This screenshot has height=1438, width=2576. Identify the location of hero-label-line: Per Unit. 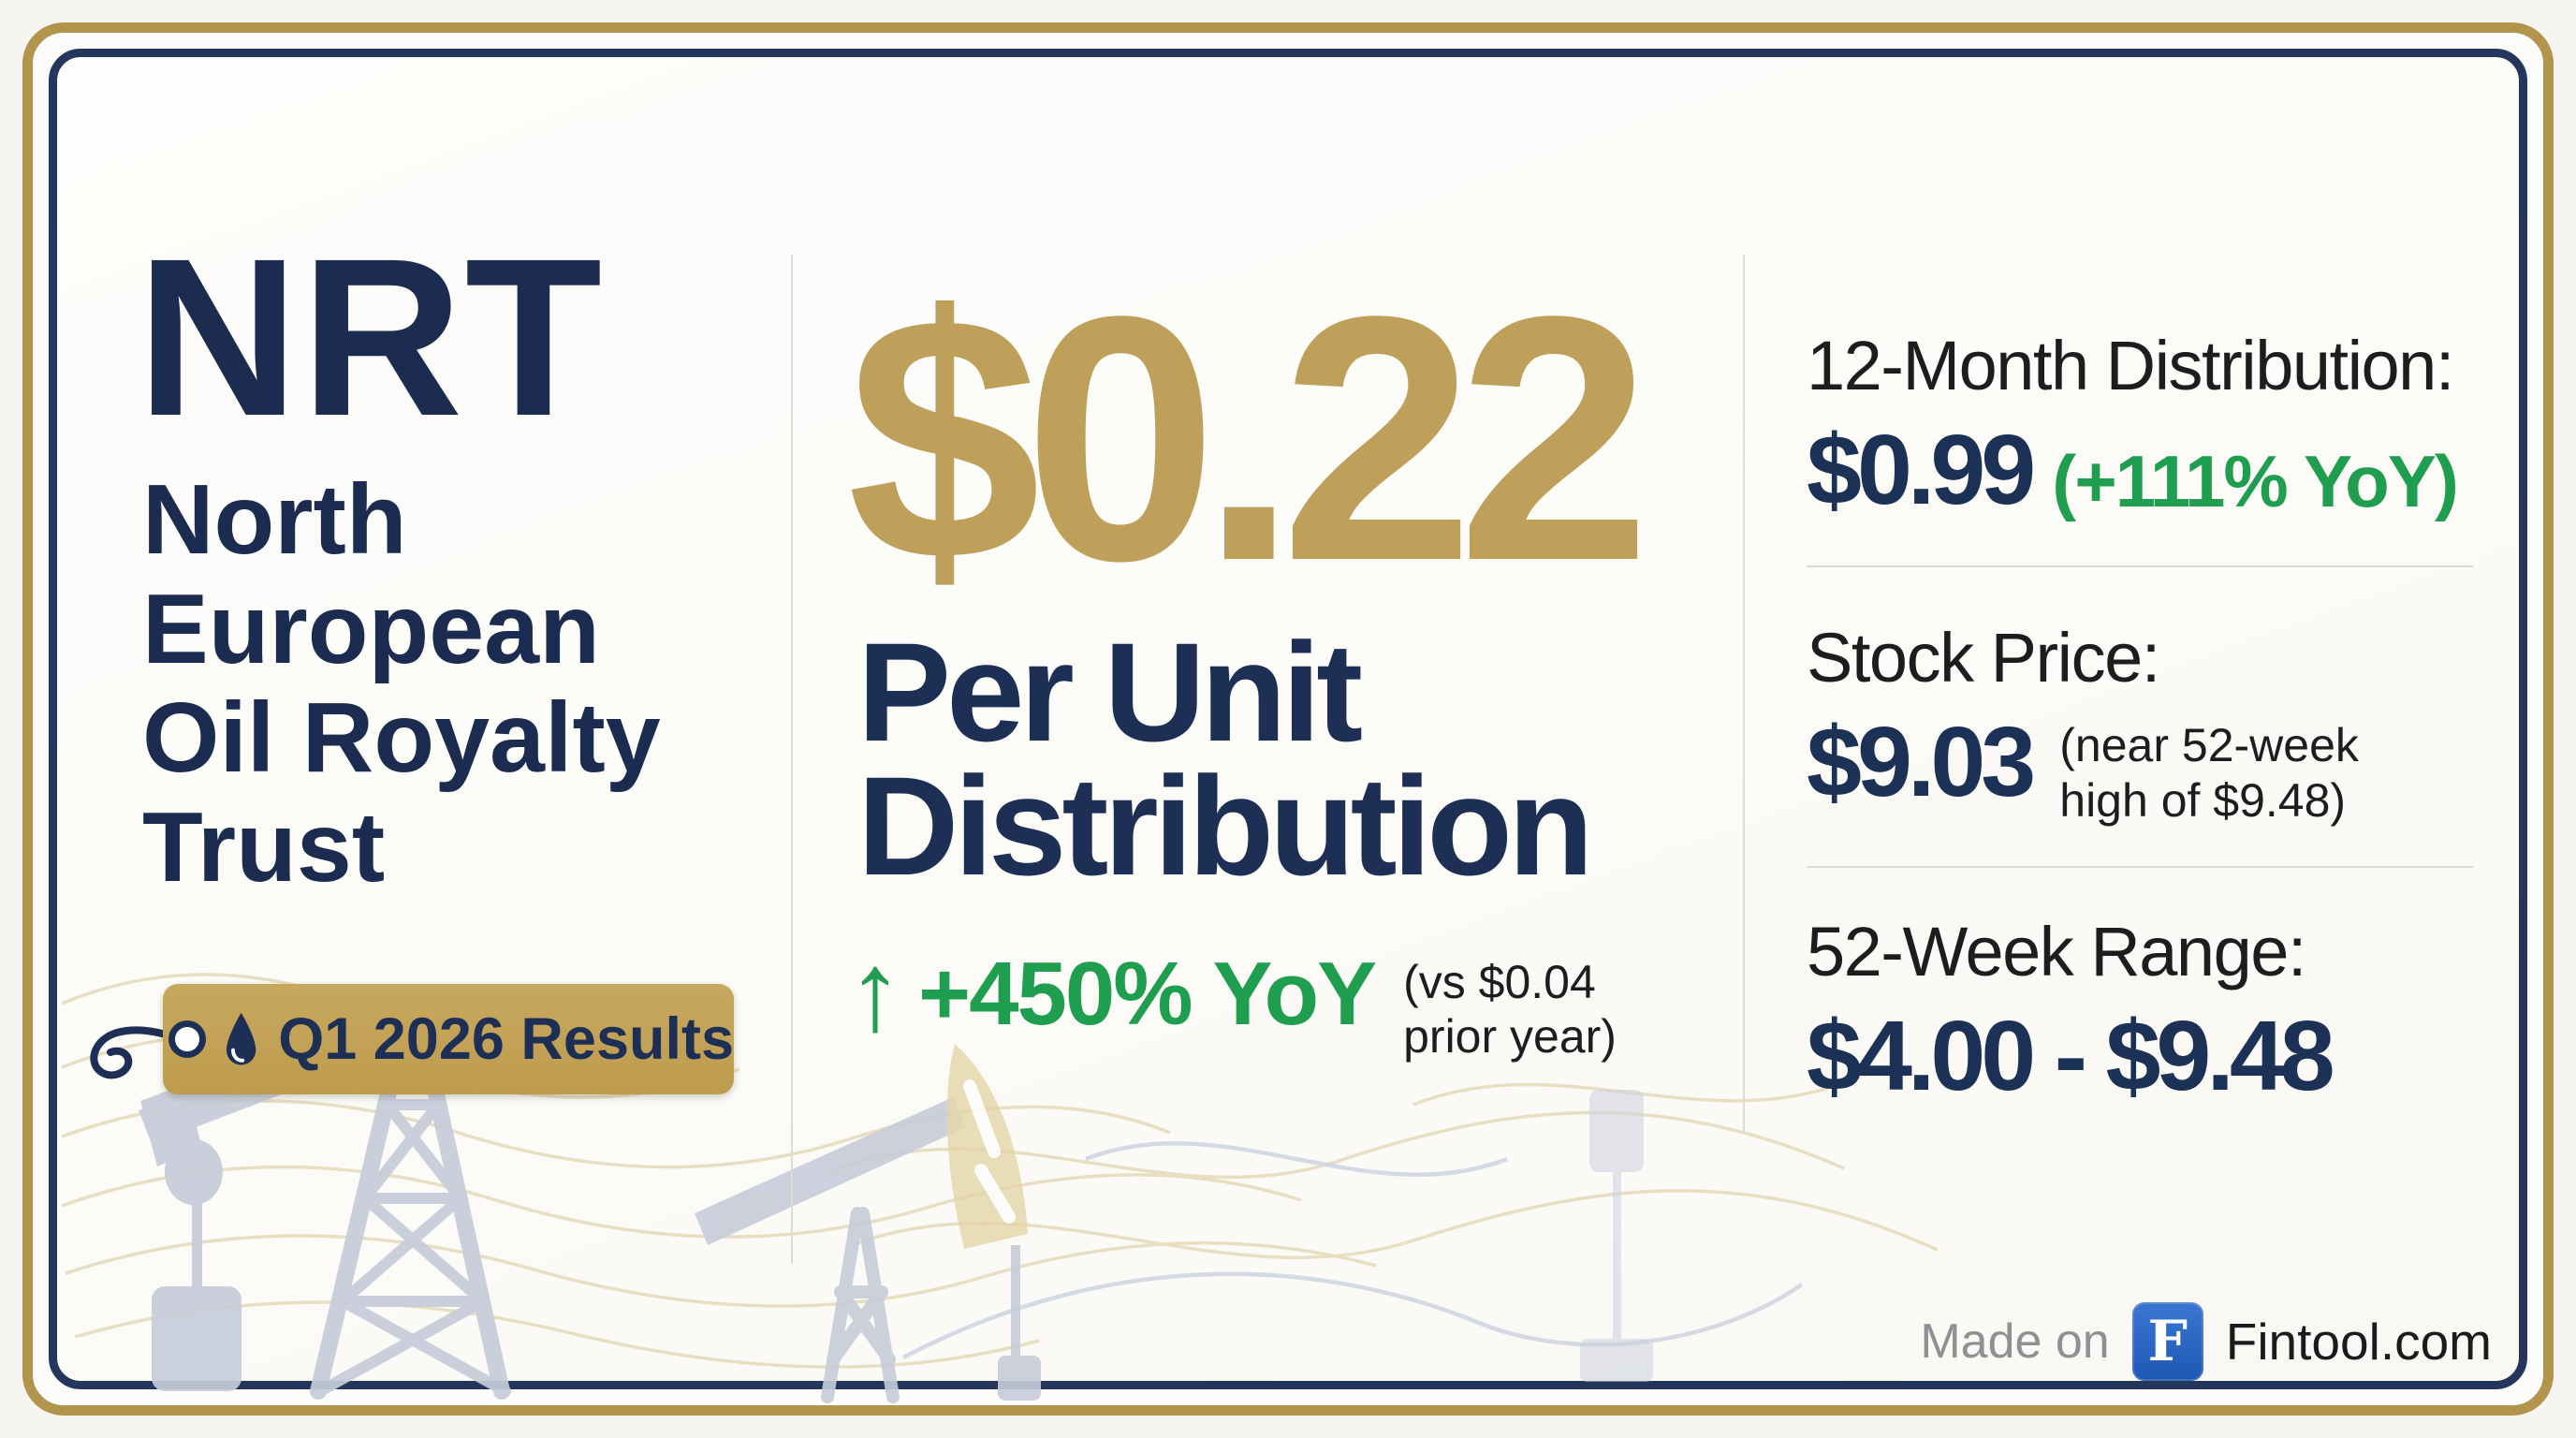
(1110, 691).